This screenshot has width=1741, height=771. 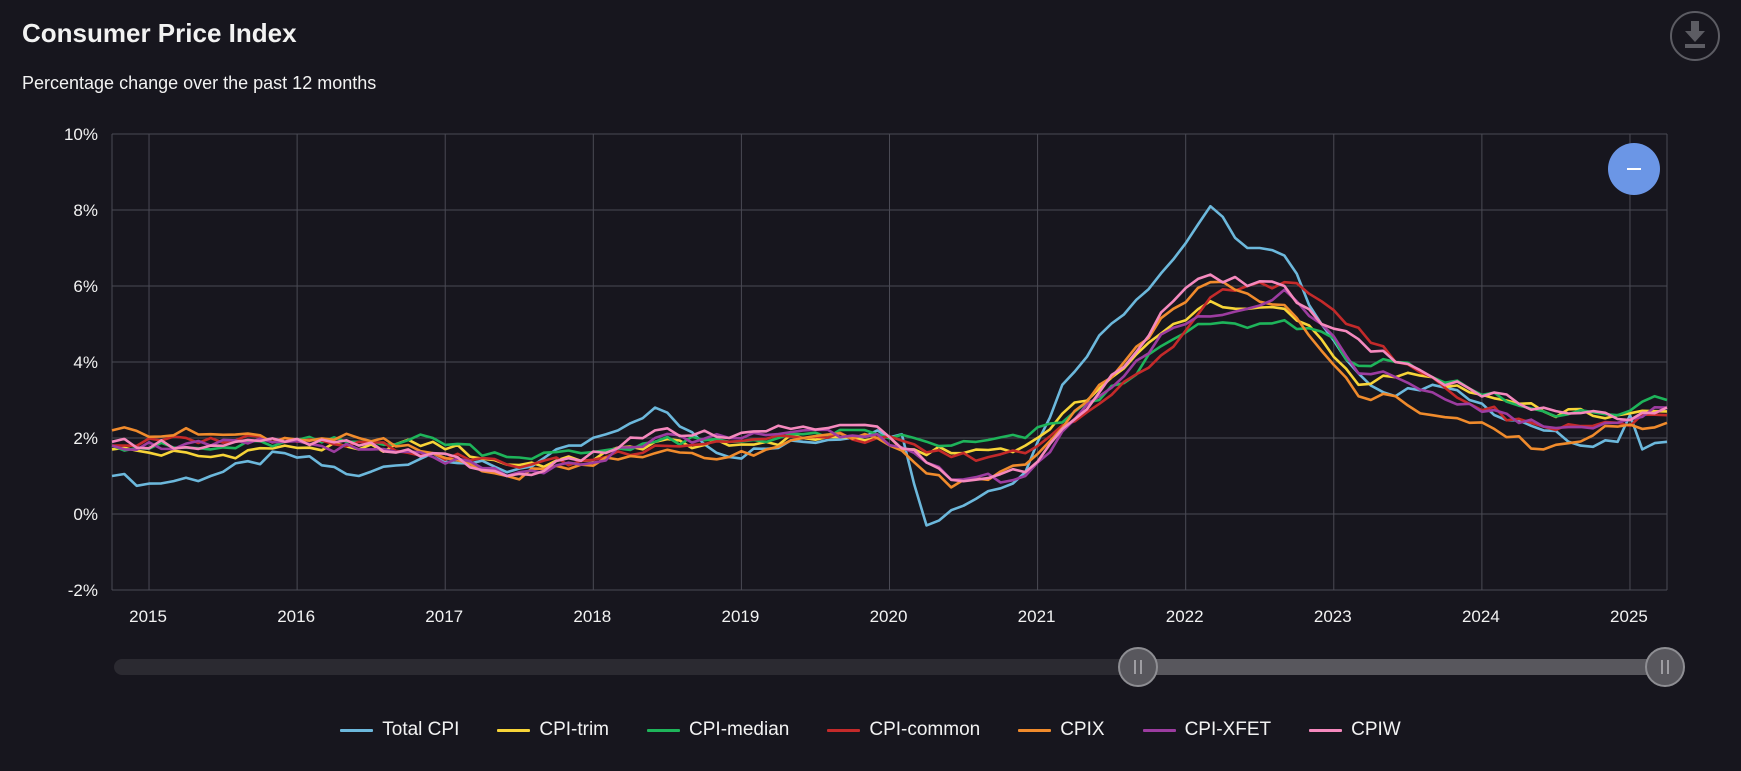 What do you see at coordinates (592, 616) in the screenshot?
I see `x-tick-label: 2018` at bounding box center [592, 616].